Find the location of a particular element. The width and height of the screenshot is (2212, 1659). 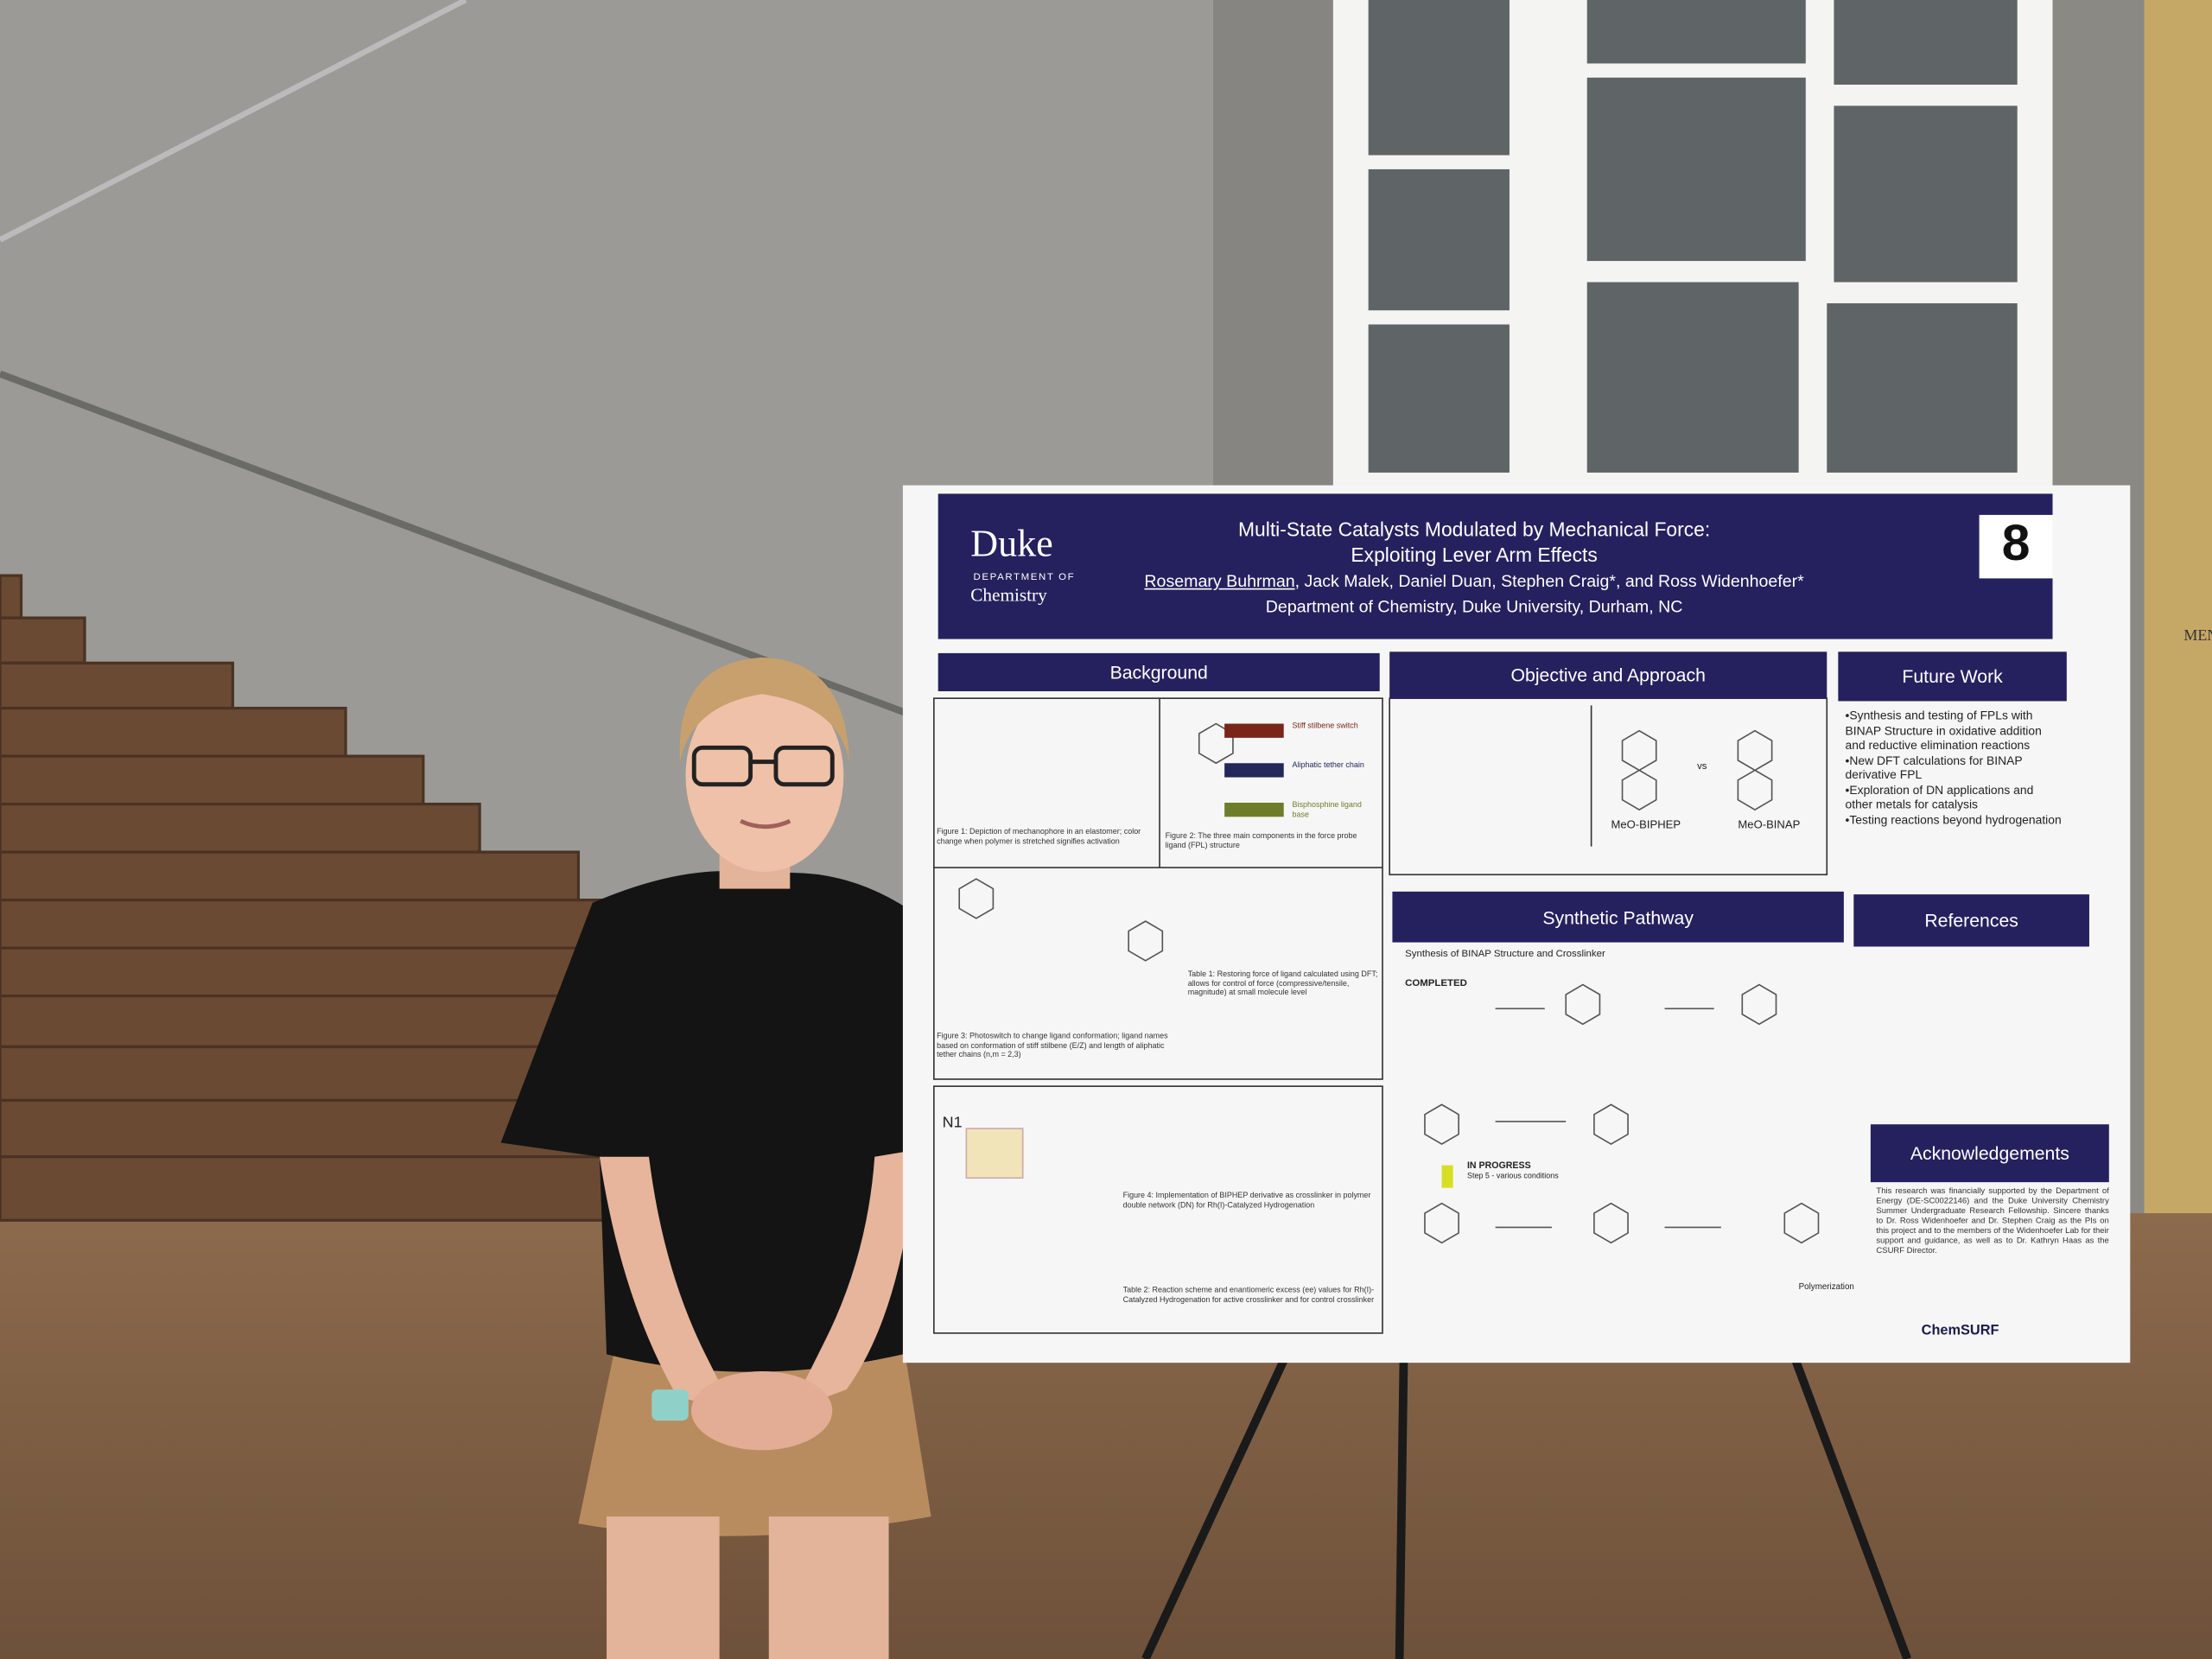

label: Stiff stilbene switch is located at coordinates (1325, 726).